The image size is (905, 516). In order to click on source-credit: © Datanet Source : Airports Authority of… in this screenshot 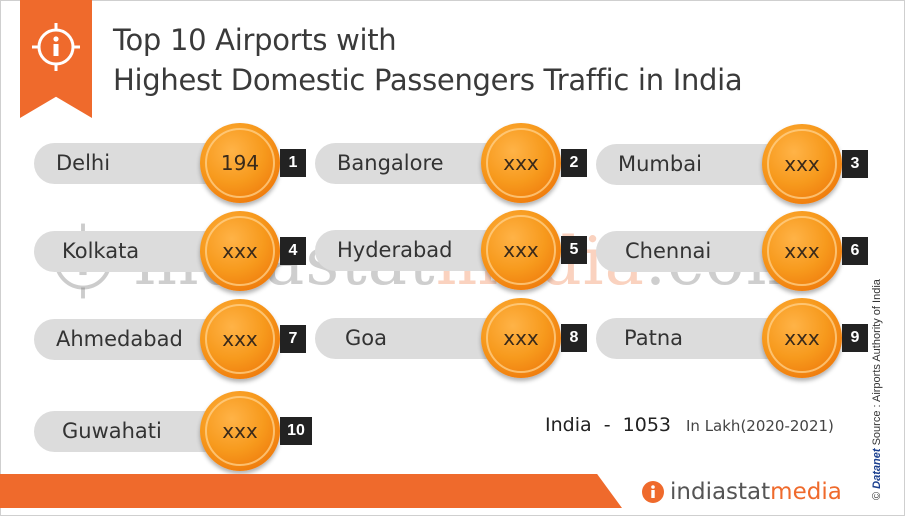, I will do `click(877, 389)`.